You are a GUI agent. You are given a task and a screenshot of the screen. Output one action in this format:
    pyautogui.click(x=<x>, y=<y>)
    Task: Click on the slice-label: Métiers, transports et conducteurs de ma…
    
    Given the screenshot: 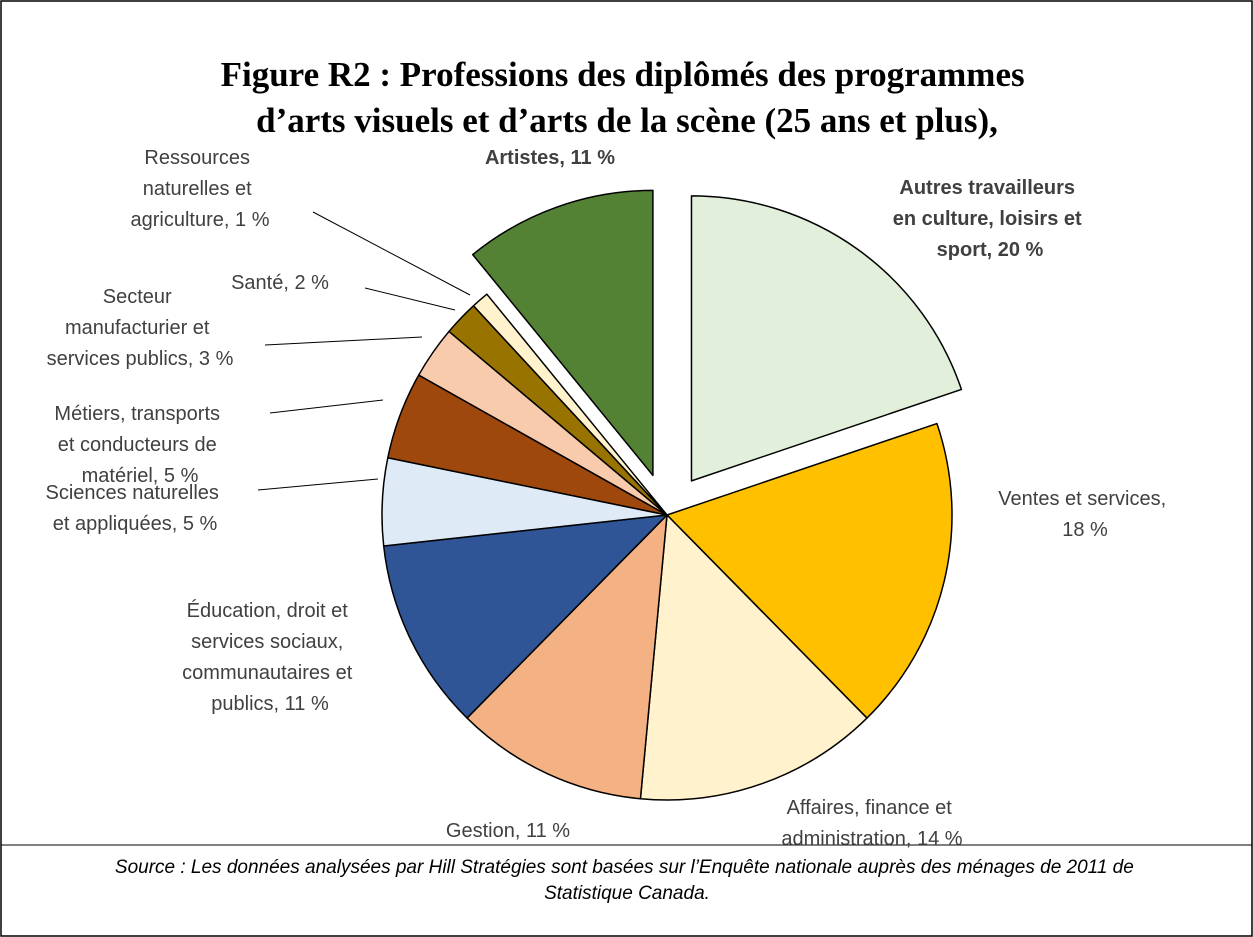 What is the action you would take?
    pyautogui.click(x=139, y=445)
    